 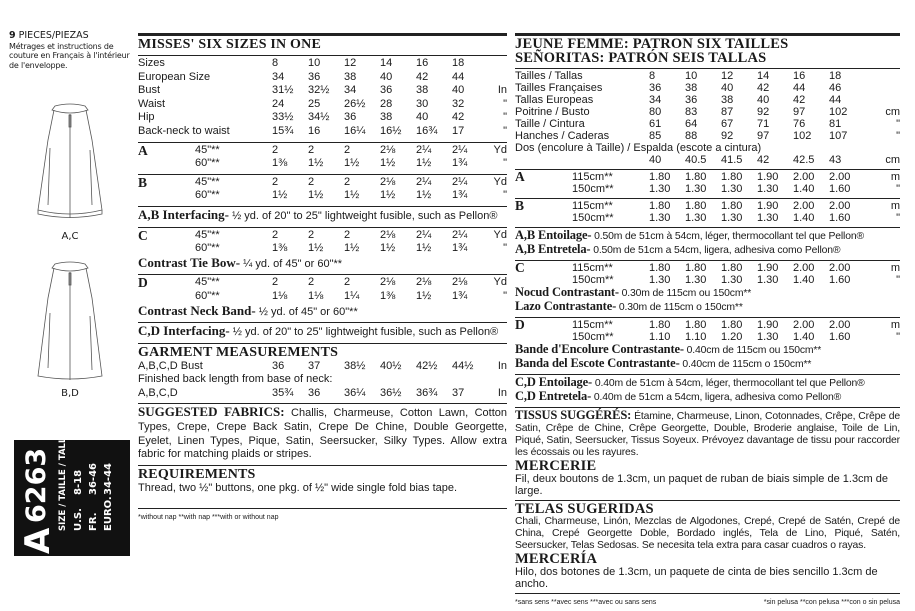 I want to click on paragraph-text: 0.40cm de 115cm ou 150cm**, so click(x=754, y=350).